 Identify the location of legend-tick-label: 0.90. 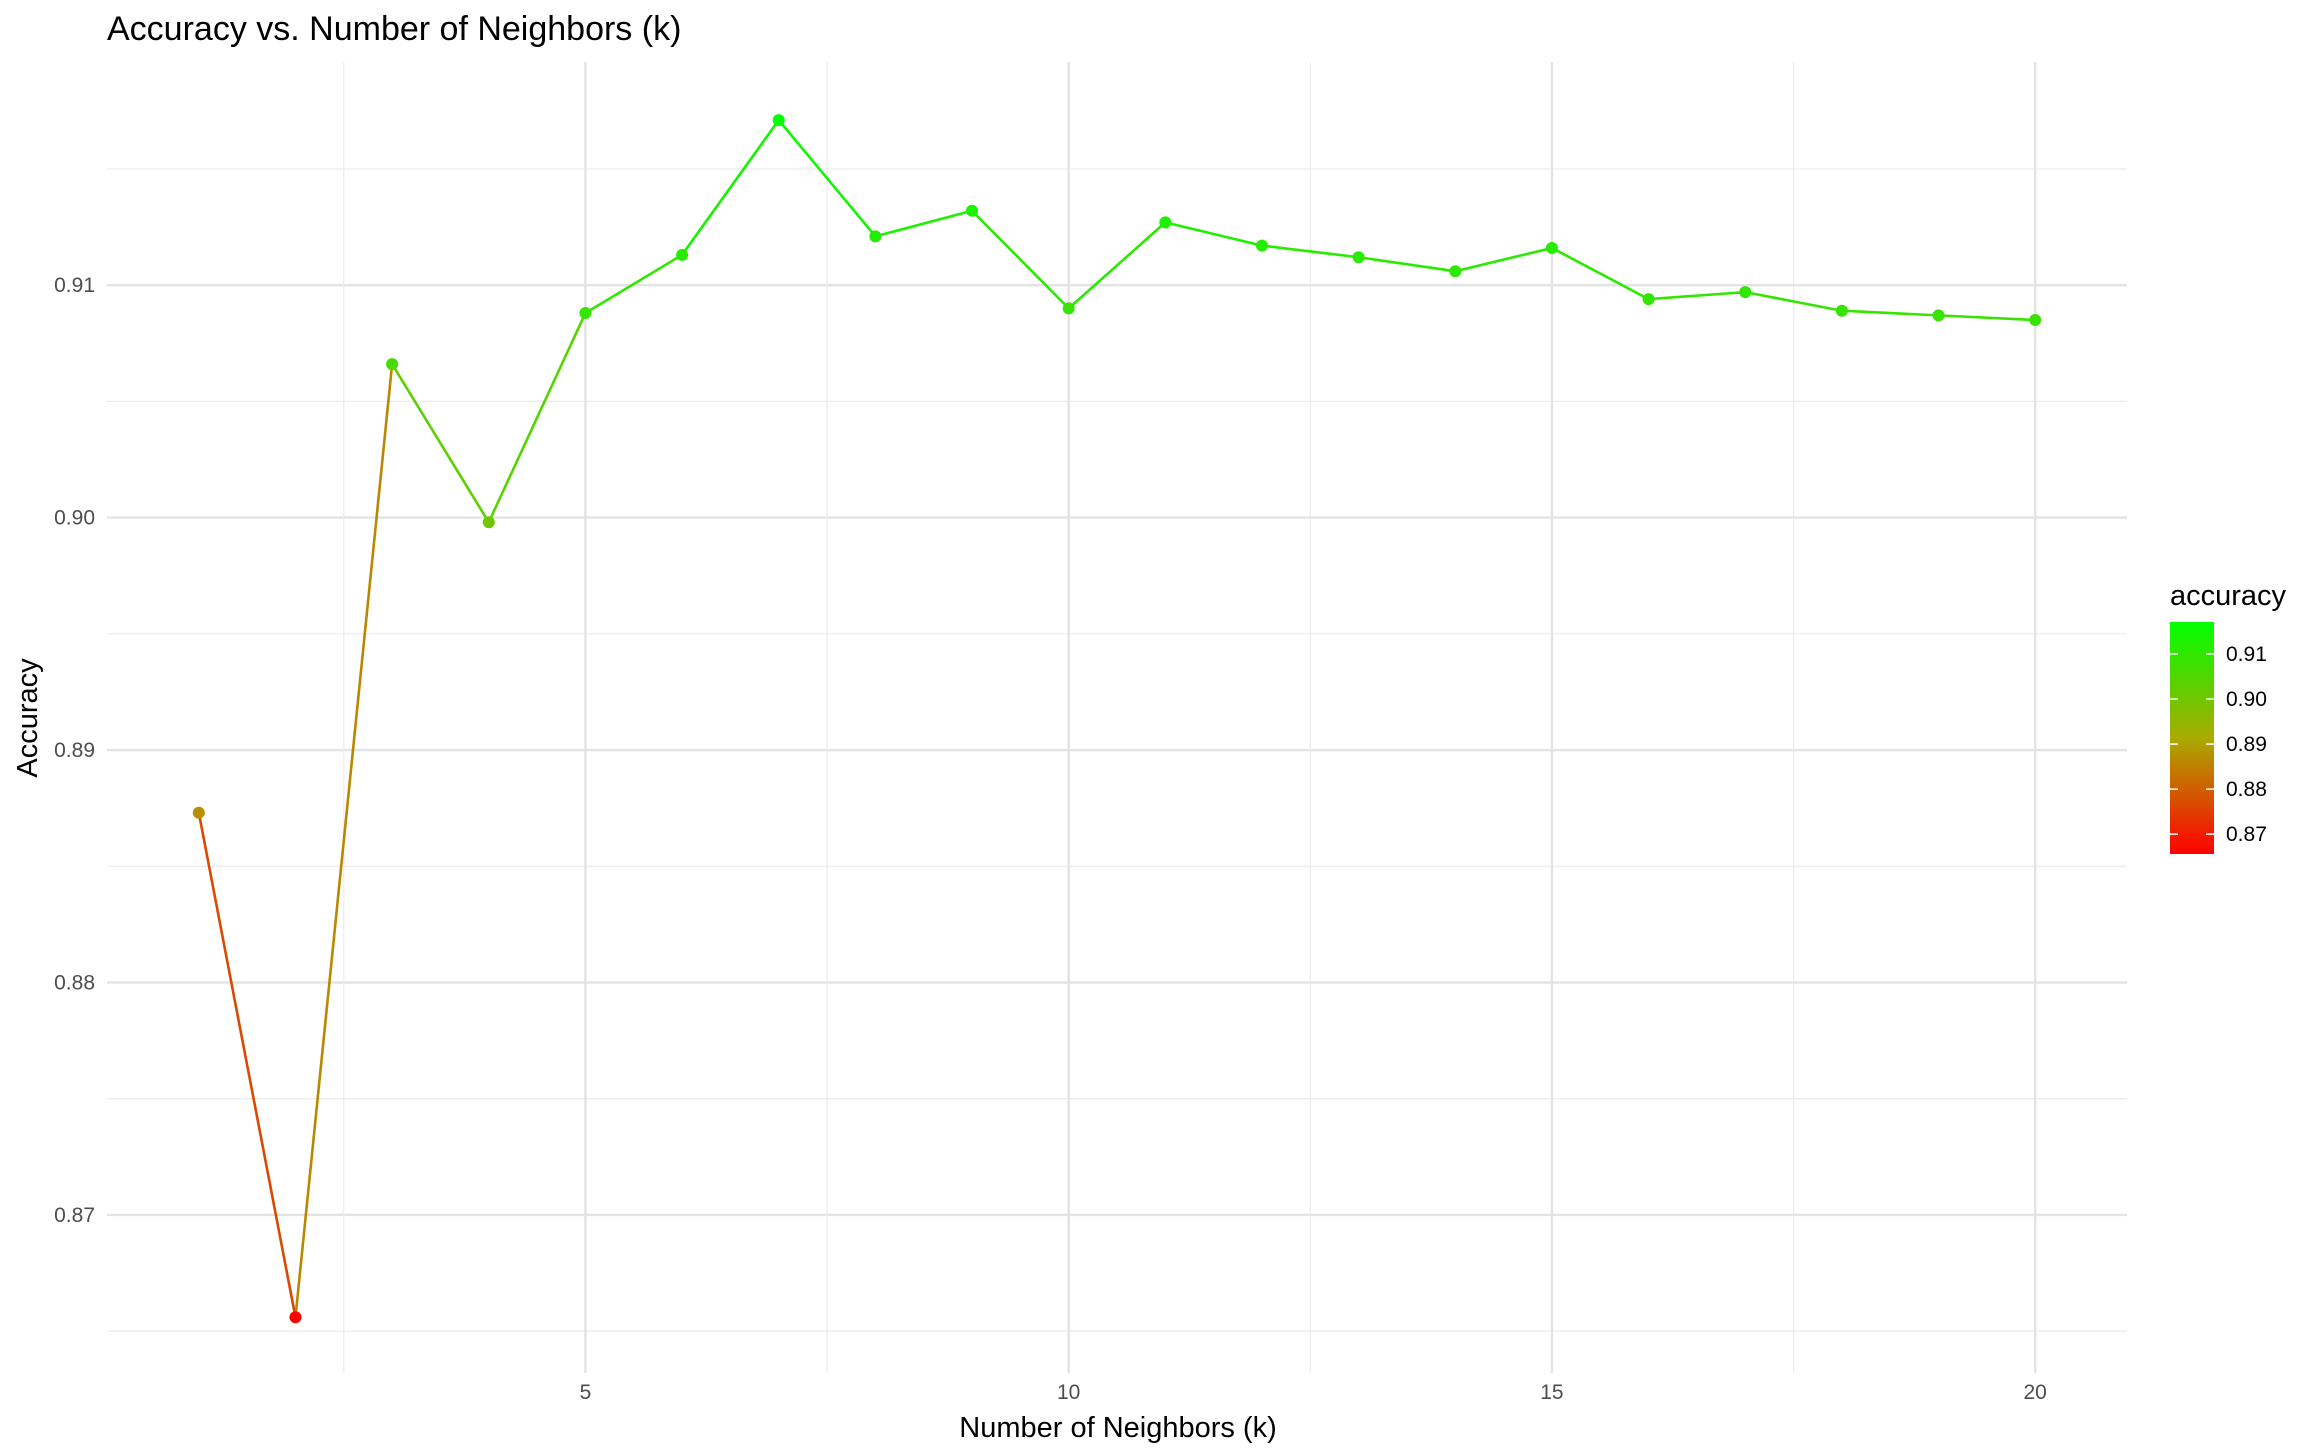
(2246, 699).